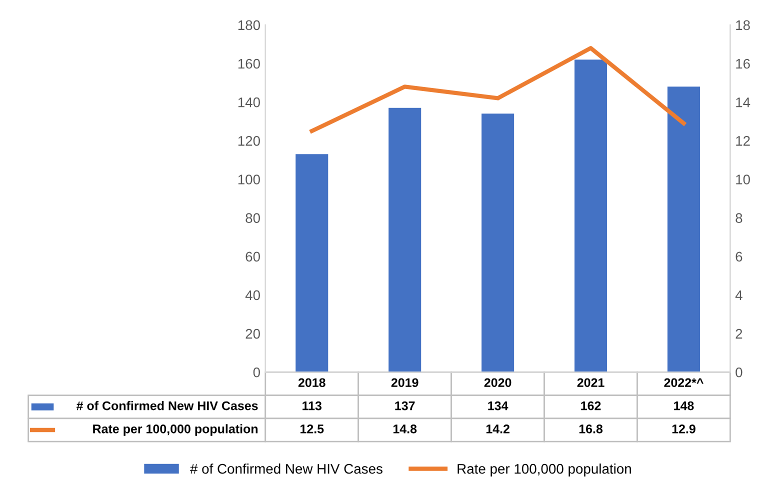 The height and width of the screenshot is (489, 776). I want to click on y2-tick-label: 16, so click(743, 63).